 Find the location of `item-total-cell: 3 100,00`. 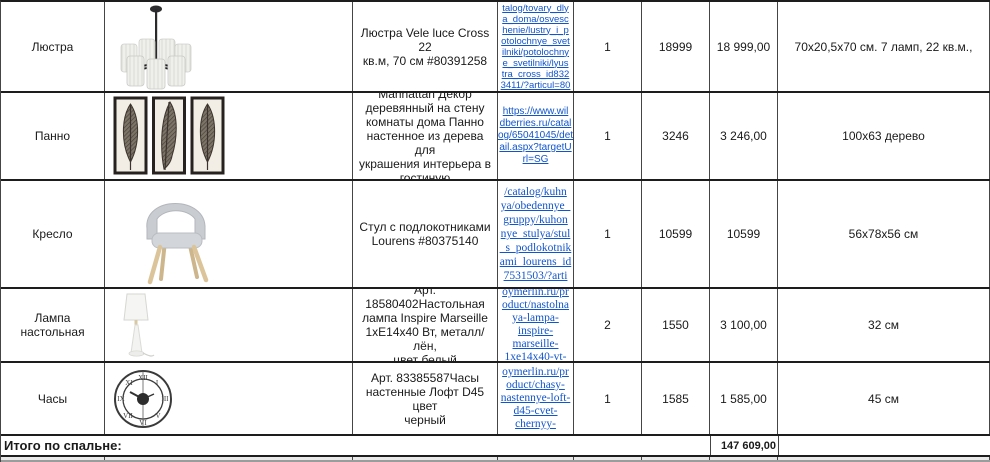

item-total-cell: 3 100,00 is located at coordinates (744, 325).